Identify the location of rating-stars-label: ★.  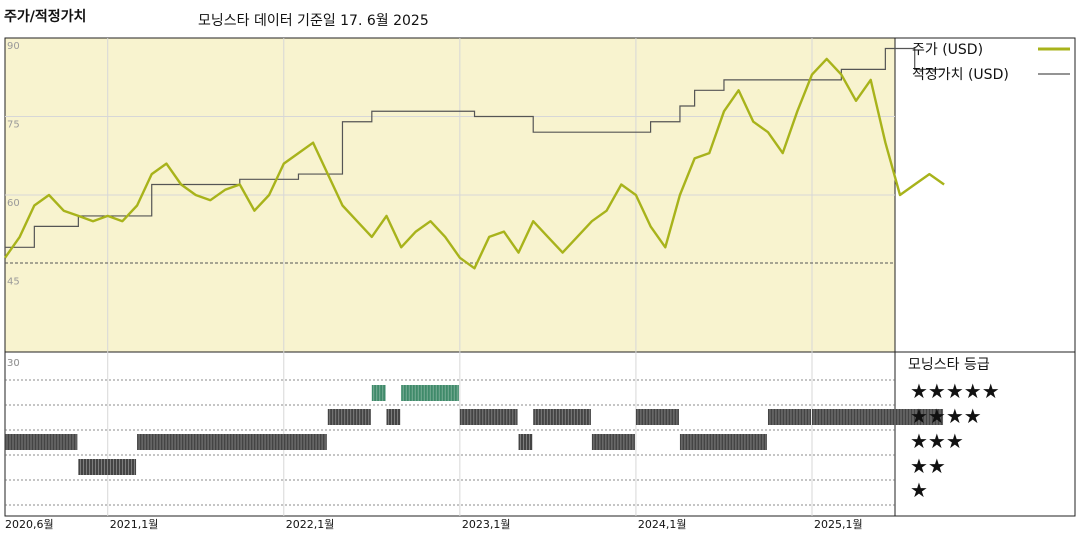
(919, 490).